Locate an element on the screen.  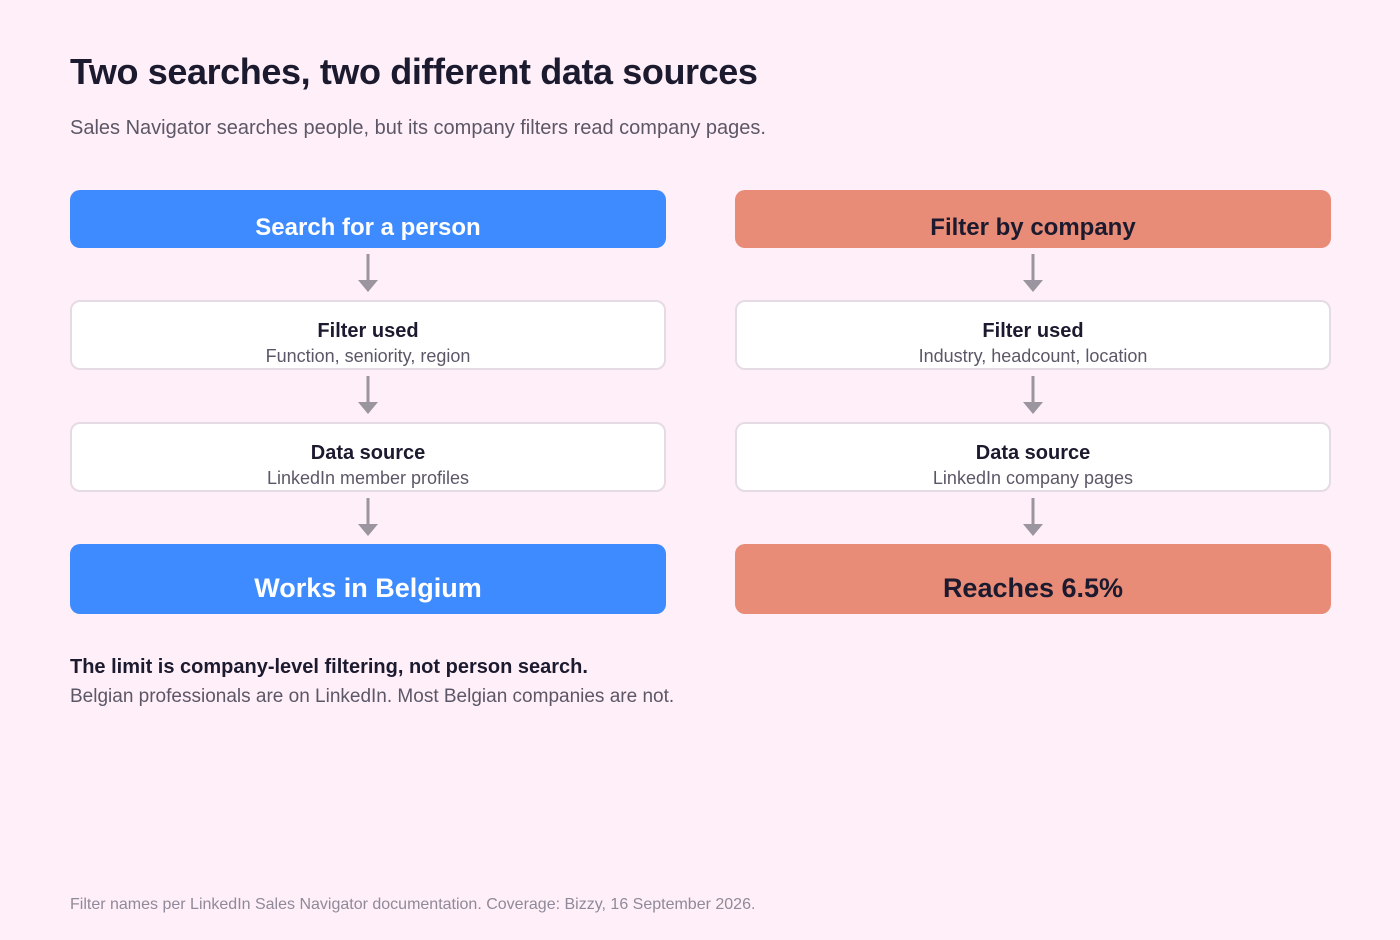
page-title: Two searches, two different data sources is located at coordinates (414, 71).